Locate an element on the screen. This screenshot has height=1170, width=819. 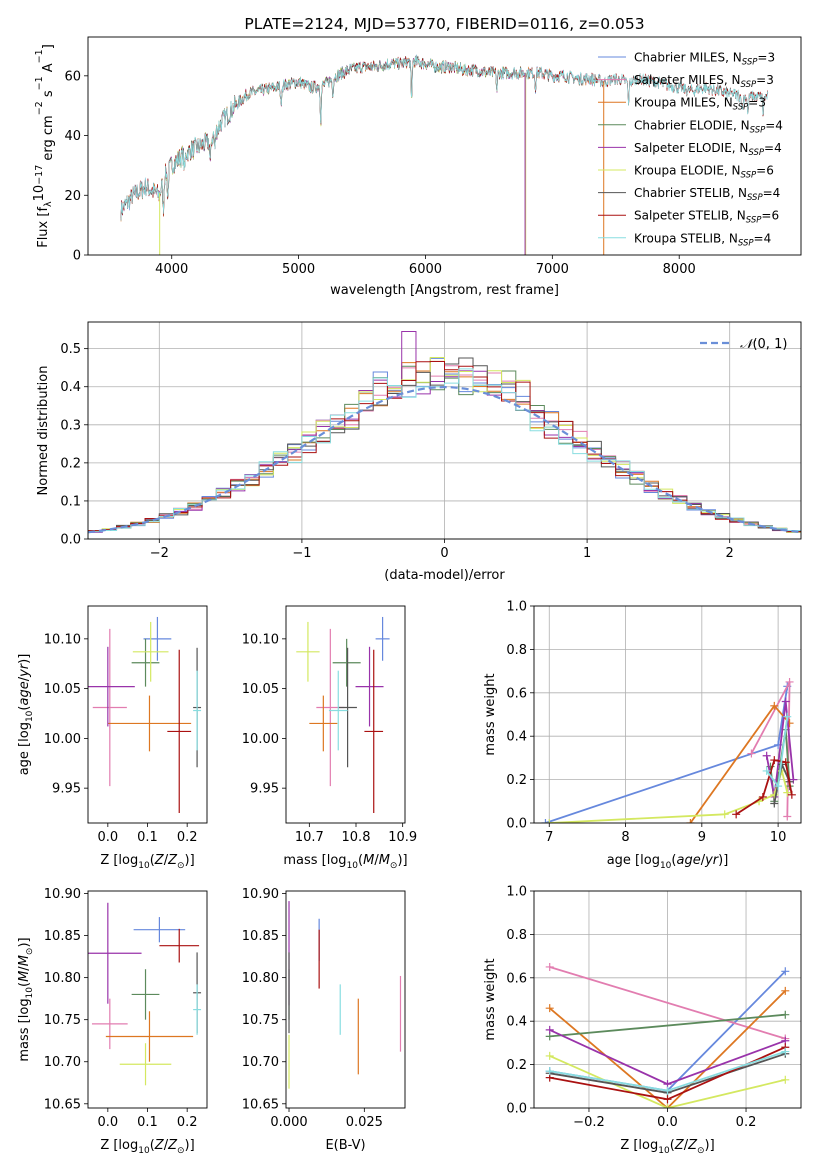
x-tick-label: 5000 is located at coordinates (298, 269).